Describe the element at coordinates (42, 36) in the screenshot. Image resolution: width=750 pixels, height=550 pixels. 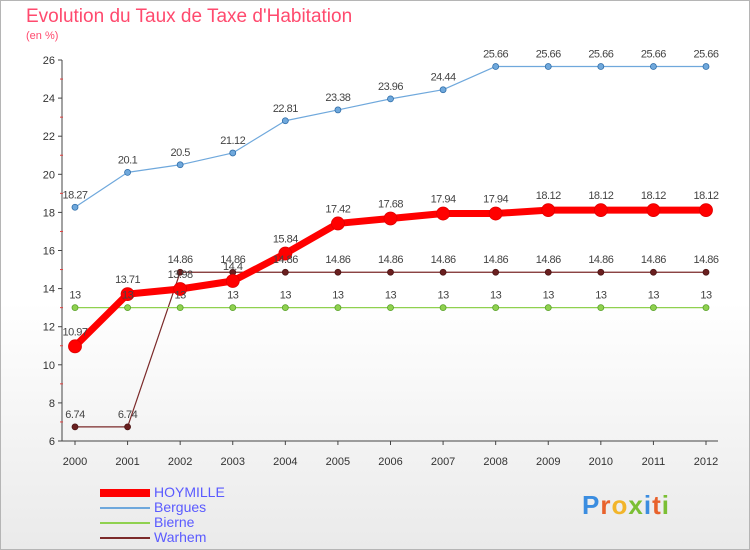
I see `chart-unit-label: (en %)` at that location.